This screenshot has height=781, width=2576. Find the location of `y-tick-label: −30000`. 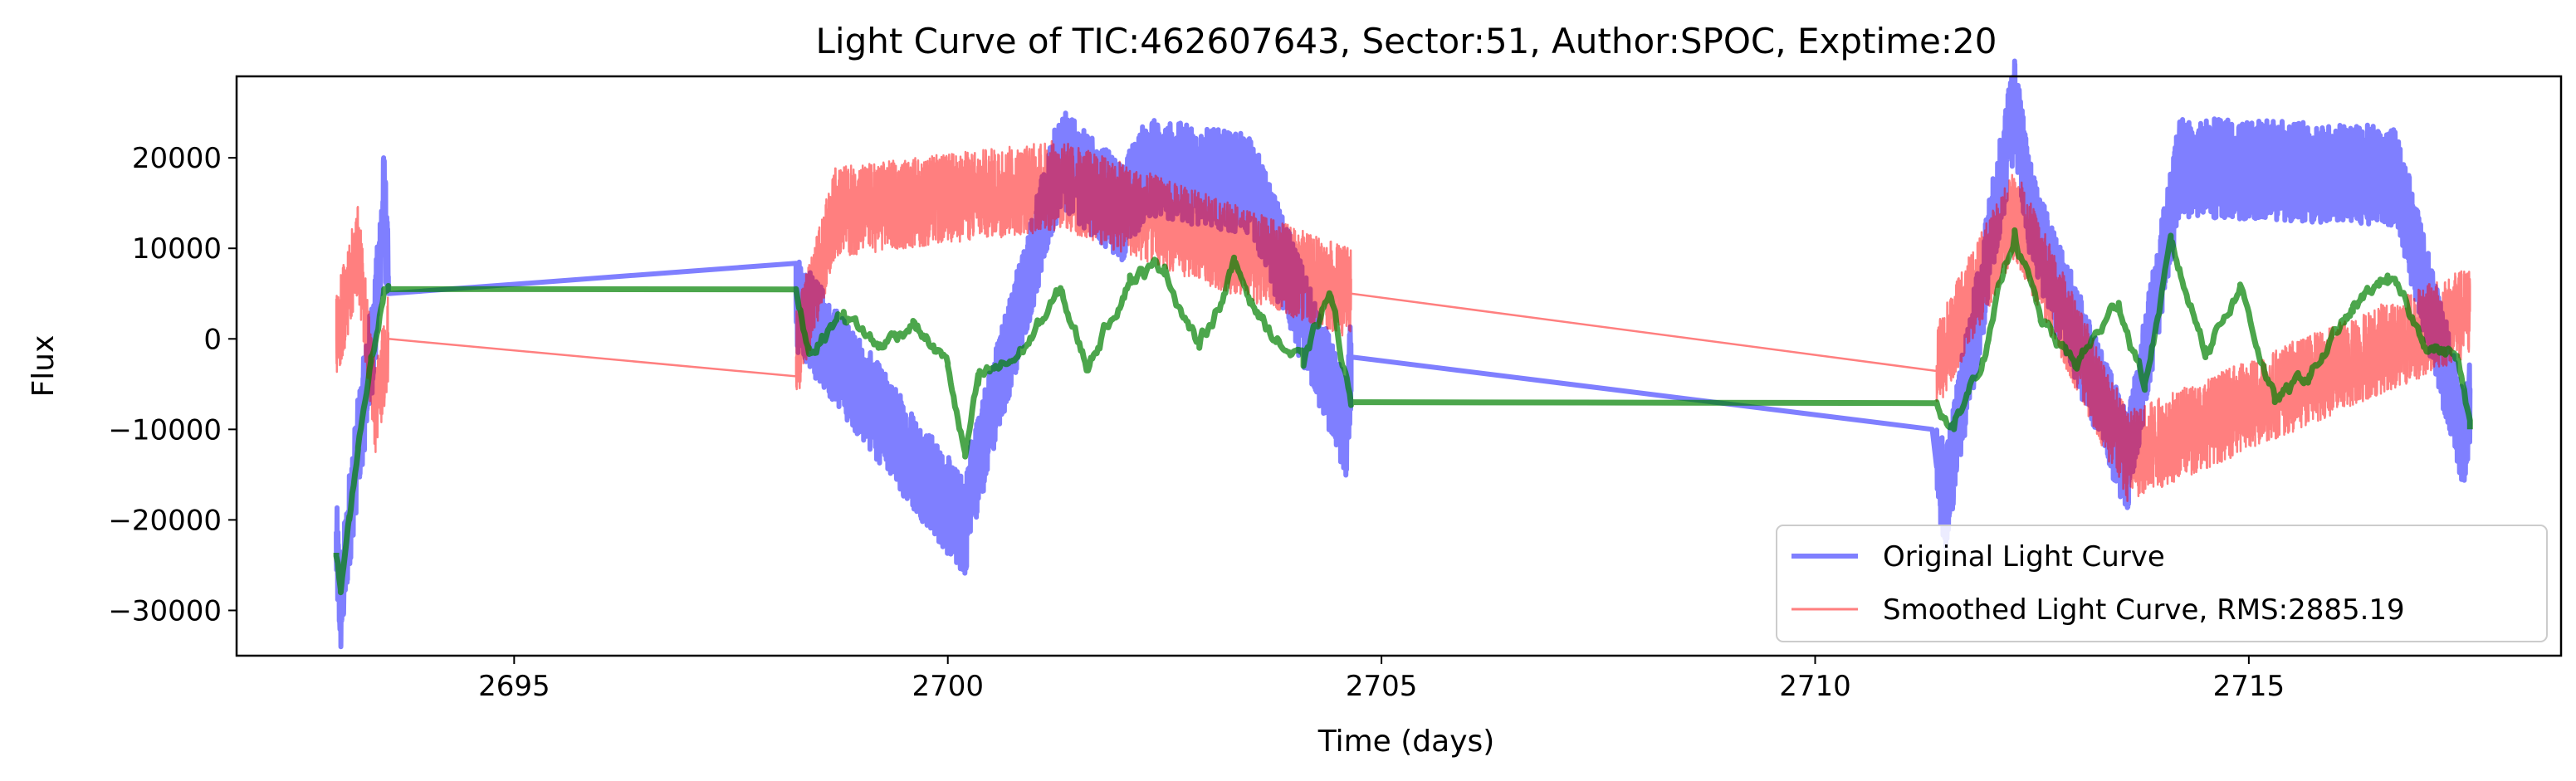

y-tick-label: −30000 is located at coordinates (165, 610).